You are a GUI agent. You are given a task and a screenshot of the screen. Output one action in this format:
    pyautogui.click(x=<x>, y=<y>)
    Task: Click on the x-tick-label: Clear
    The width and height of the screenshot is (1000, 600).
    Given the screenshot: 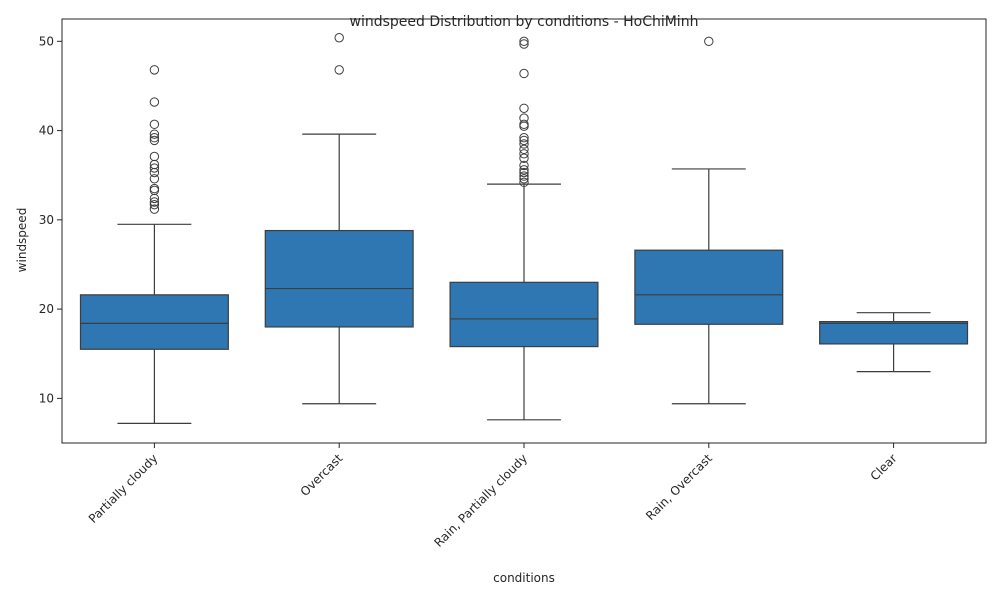 What is the action you would take?
    pyautogui.click(x=884, y=467)
    